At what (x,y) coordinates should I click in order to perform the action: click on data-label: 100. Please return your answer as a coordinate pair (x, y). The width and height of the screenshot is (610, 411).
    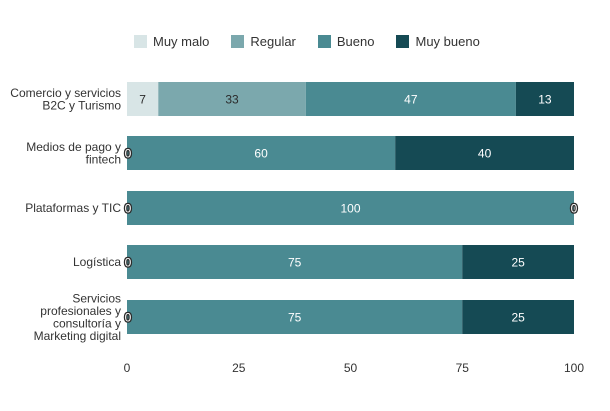
    Looking at the image, I should click on (350, 209).